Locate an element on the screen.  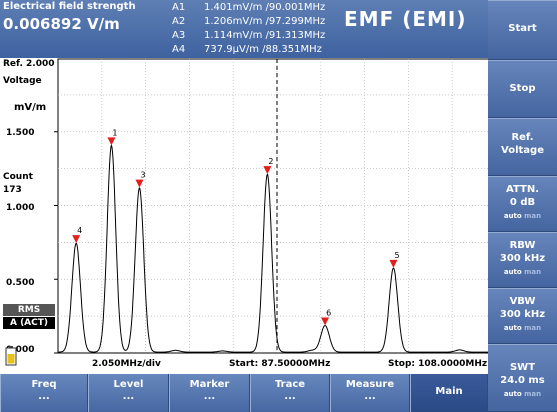
marker-5-label: 5 is located at coordinates (396, 255).